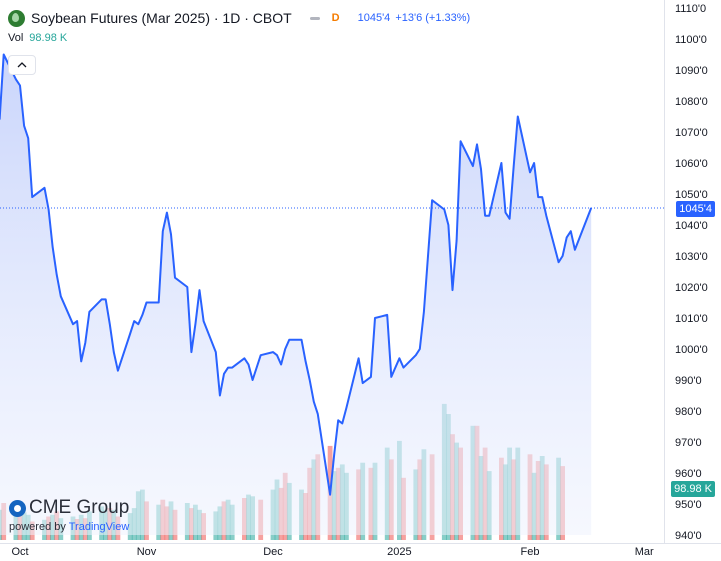  What do you see at coordinates (693, 489) in the screenshot?
I see `last-volume-tag: 98.98 K` at bounding box center [693, 489].